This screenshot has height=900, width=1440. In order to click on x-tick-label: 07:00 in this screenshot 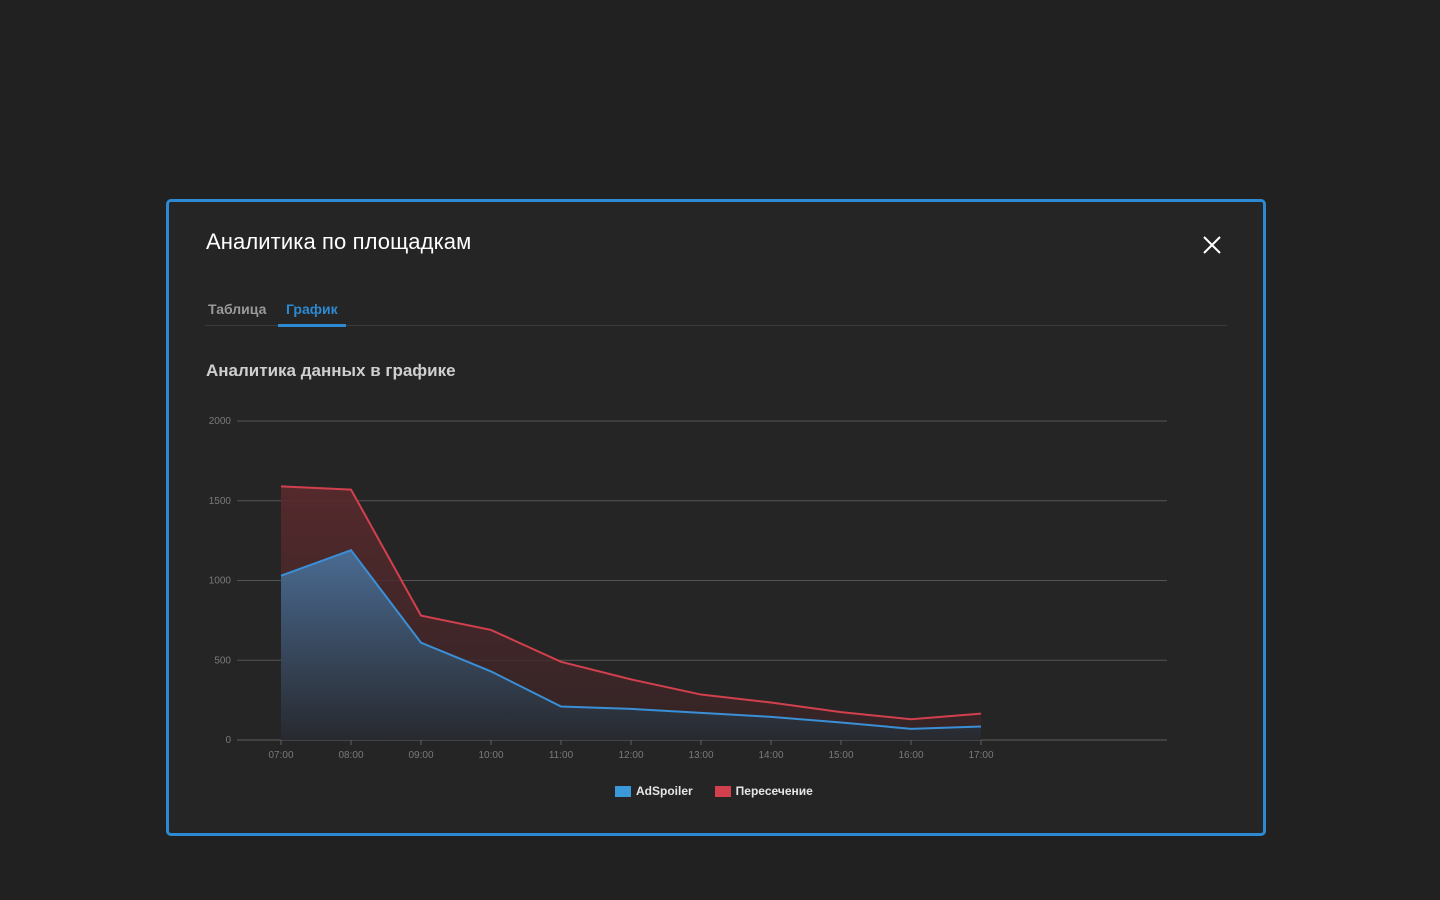, I will do `click(280, 755)`.